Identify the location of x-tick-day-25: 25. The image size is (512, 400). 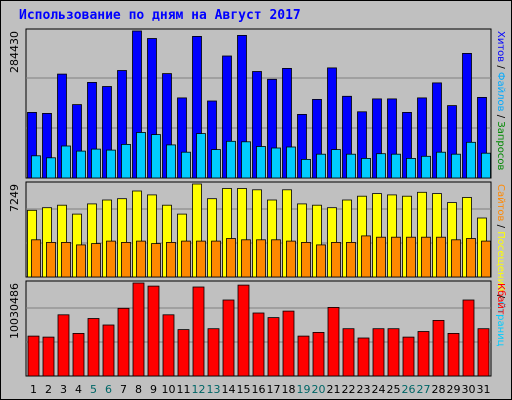
(394, 389).